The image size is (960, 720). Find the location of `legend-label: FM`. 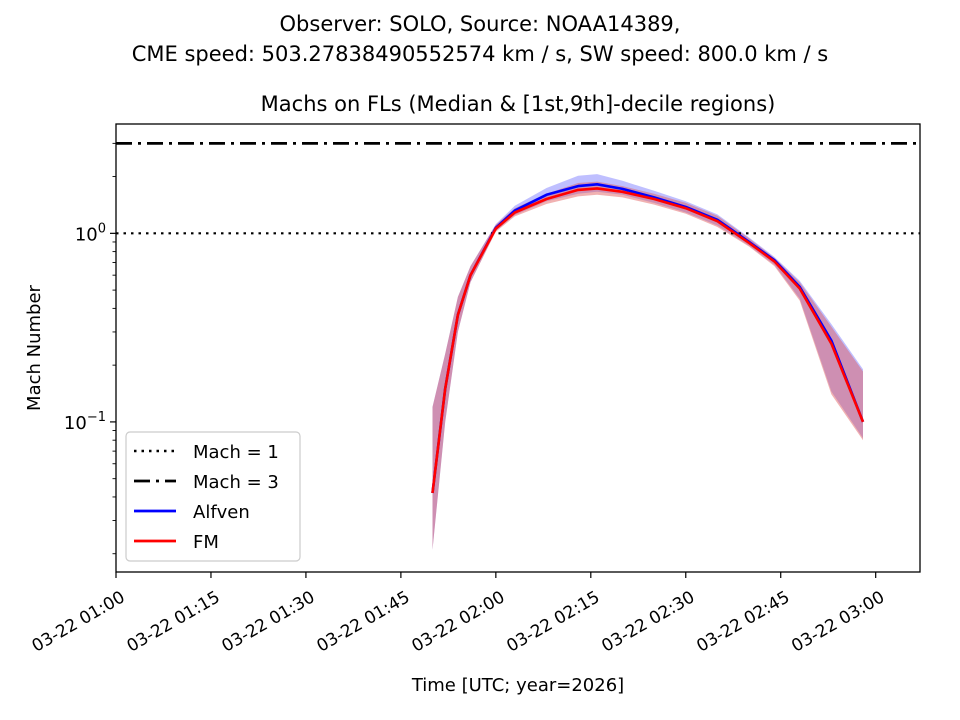

legend-label: FM is located at coordinates (206, 542).